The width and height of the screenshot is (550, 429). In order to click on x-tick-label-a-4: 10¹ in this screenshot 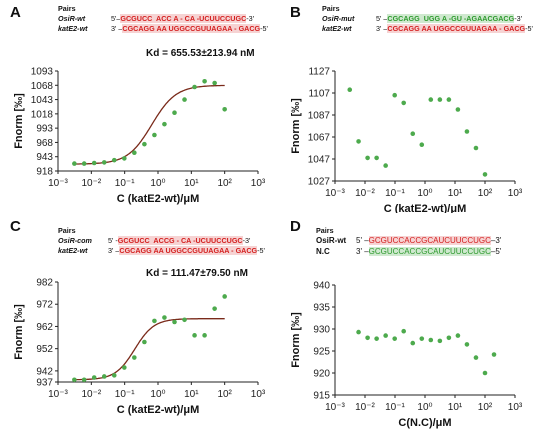, I will do `click(191, 183)`.